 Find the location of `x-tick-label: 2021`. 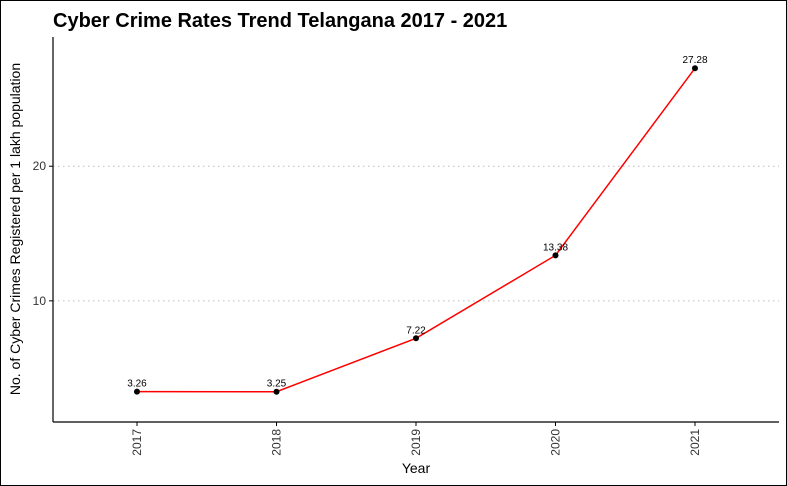

x-tick-label: 2021 is located at coordinates (695, 442).